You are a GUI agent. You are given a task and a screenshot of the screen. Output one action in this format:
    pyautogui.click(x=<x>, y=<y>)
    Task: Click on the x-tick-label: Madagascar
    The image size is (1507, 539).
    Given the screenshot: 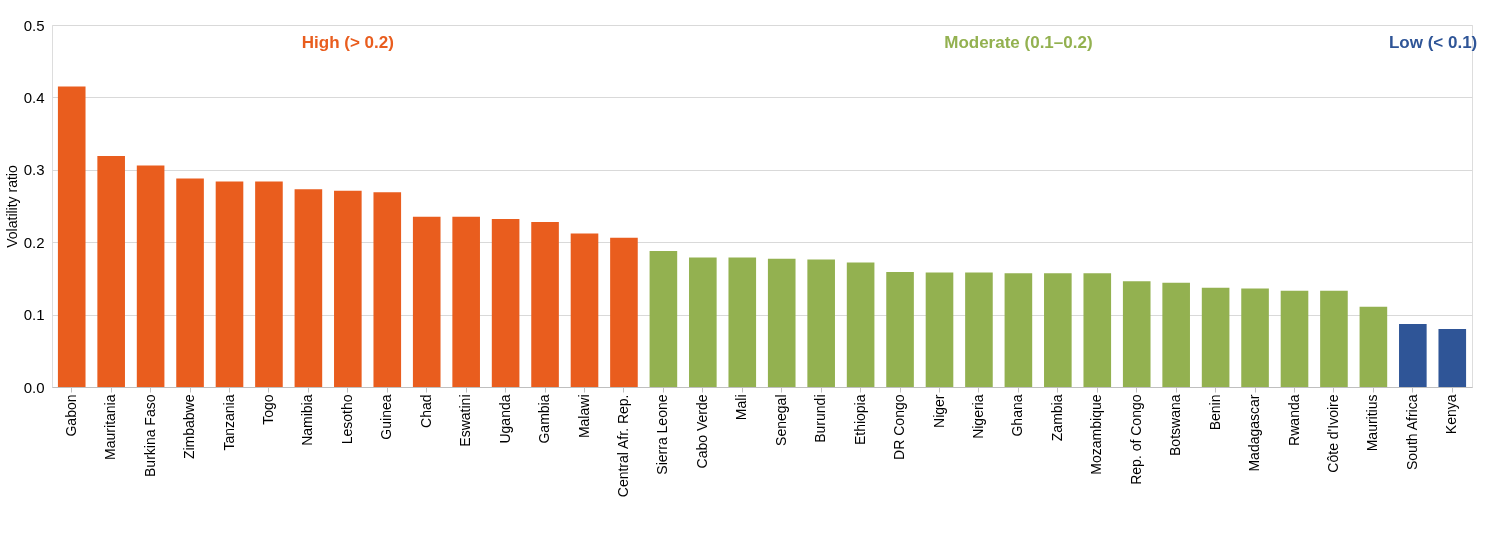 What is the action you would take?
    pyautogui.click(x=1254, y=433)
    